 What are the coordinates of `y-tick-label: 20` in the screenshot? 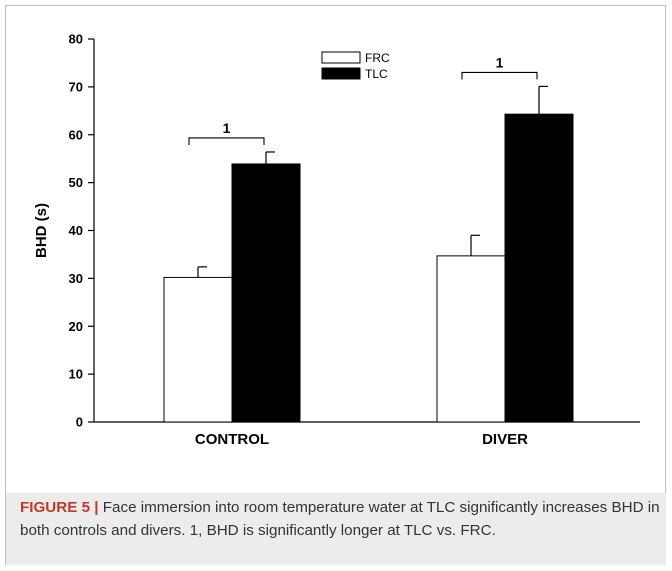 It's located at (76, 326).